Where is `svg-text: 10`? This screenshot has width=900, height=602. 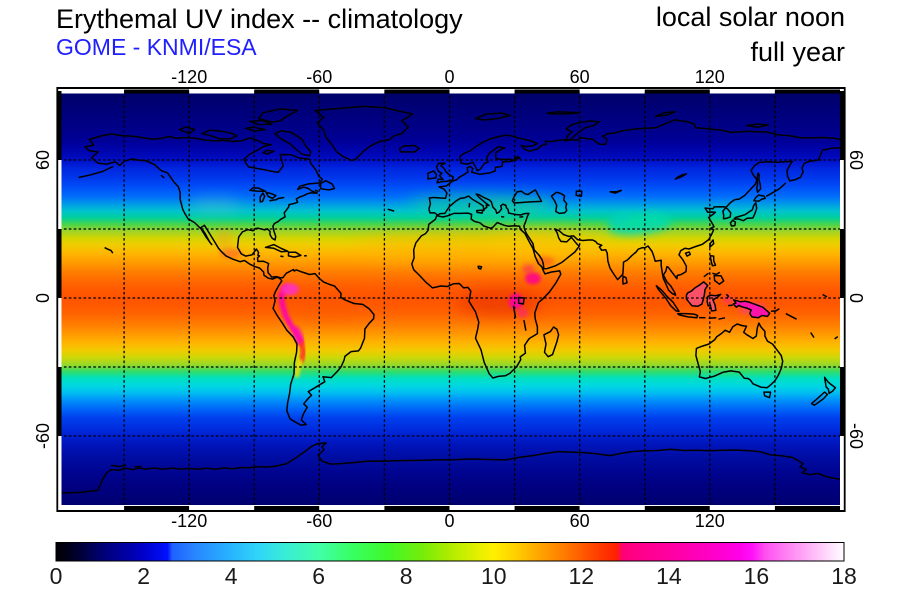
svg-text: 10 is located at coordinates (494, 576).